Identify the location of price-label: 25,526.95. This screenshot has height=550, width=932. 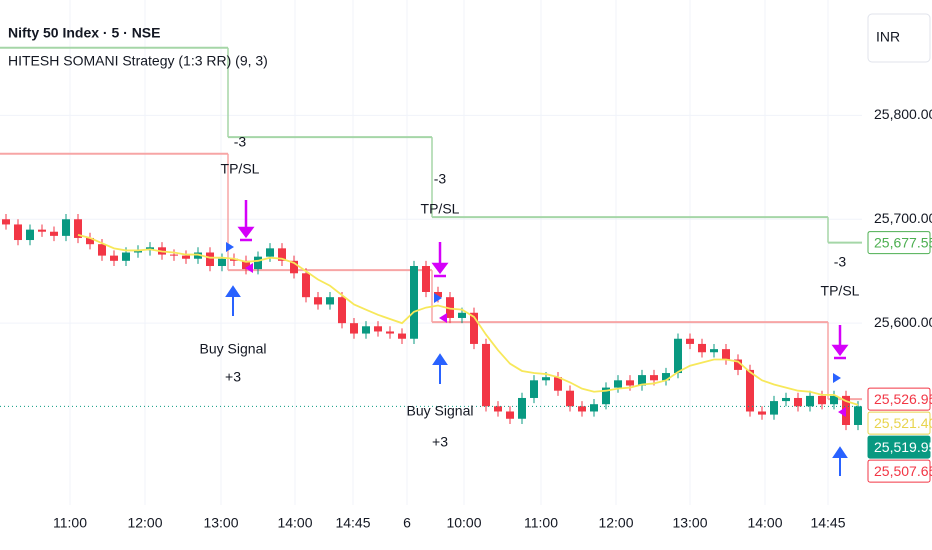
(903, 399).